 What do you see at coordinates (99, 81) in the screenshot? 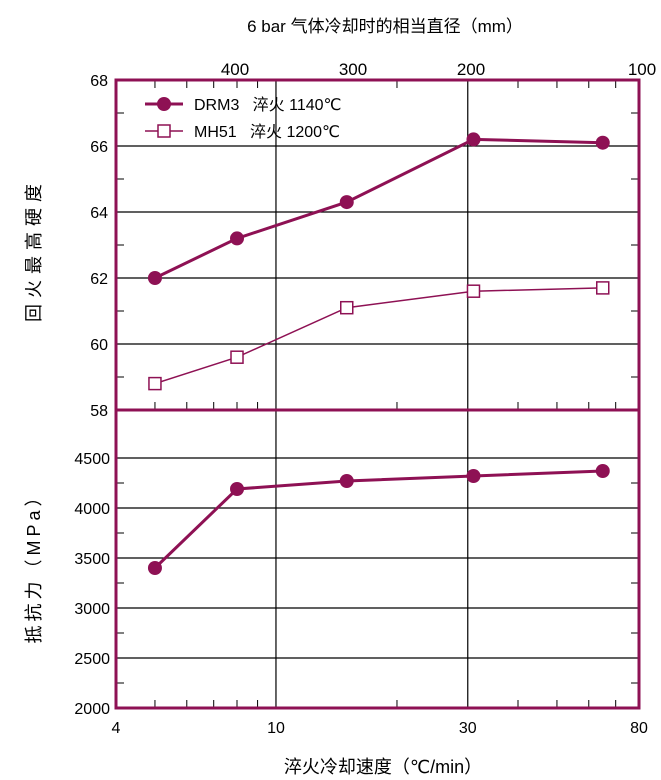
I see `y-tick-label-hardness: 68` at bounding box center [99, 81].